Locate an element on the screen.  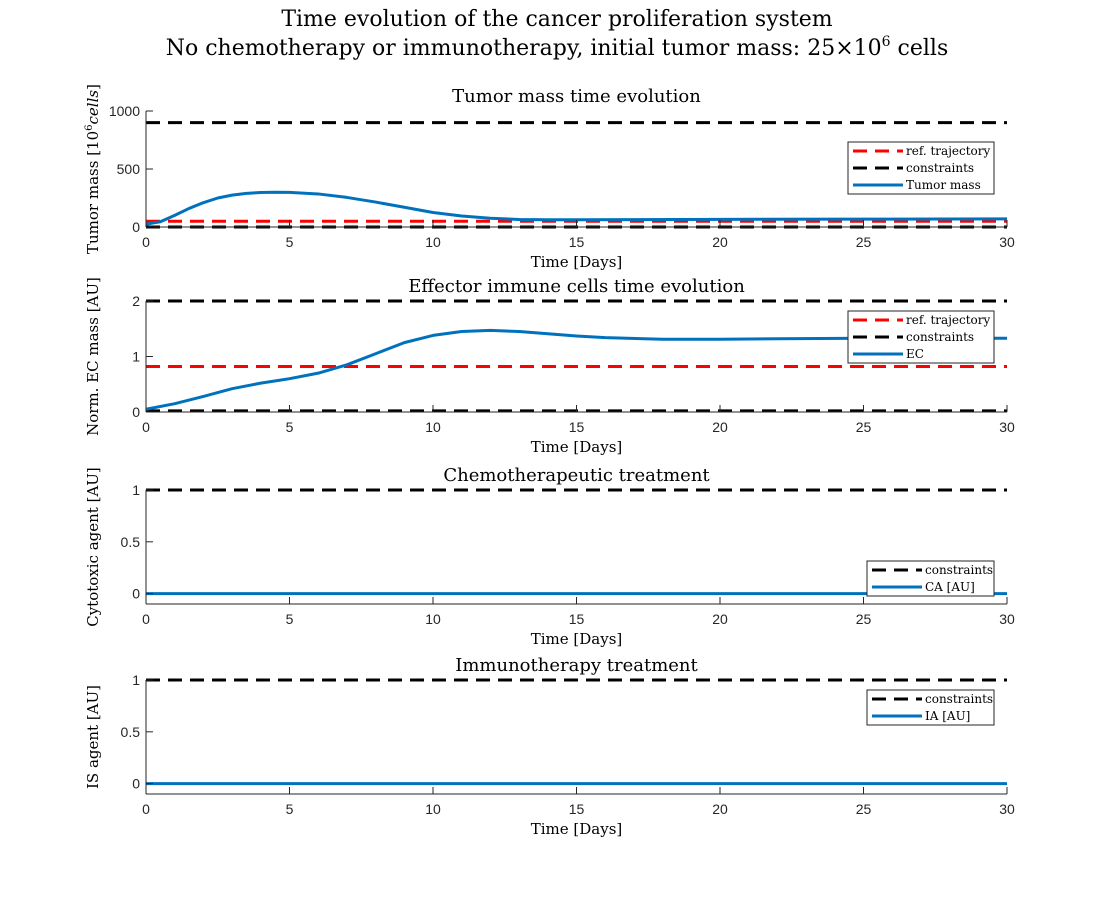
subplot-title: Tumor mass time evolution is located at coordinates (576, 96).